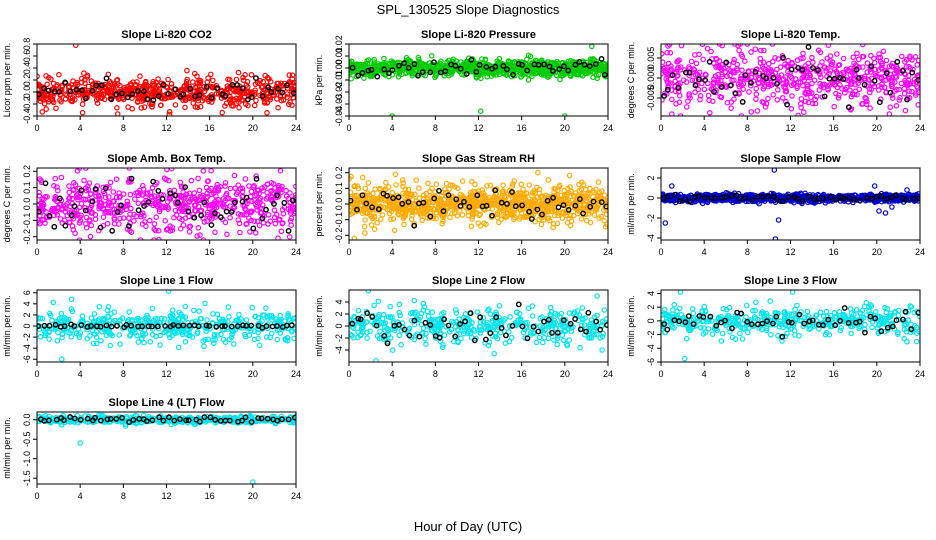  Describe the element at coordinates (651, 98) in the screenshot. I see `y-tick-label: -0.005` at that location.